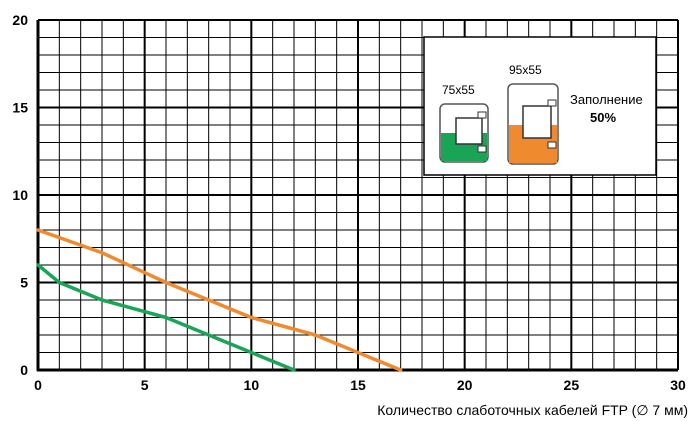 Image resolution: width=693 pixels, height=421 pixels. I want to click on y-tick-label: 20, so click(20, 20).